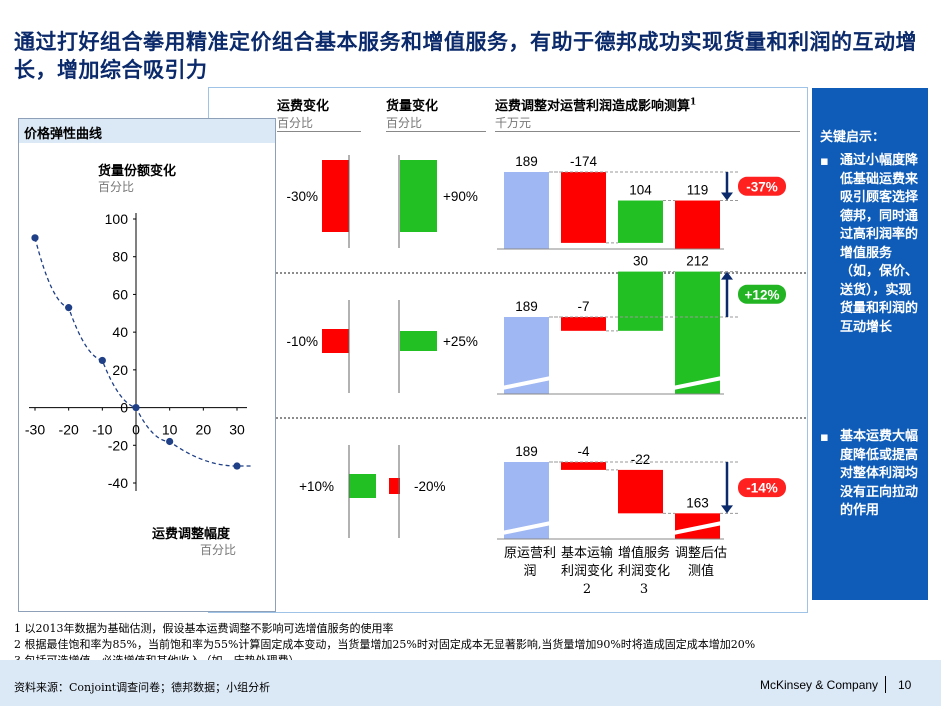 Image resolution: width=941 pixels, height=706 pixels. I want to click on waterfall-value-label: -4, so click(583, 451).